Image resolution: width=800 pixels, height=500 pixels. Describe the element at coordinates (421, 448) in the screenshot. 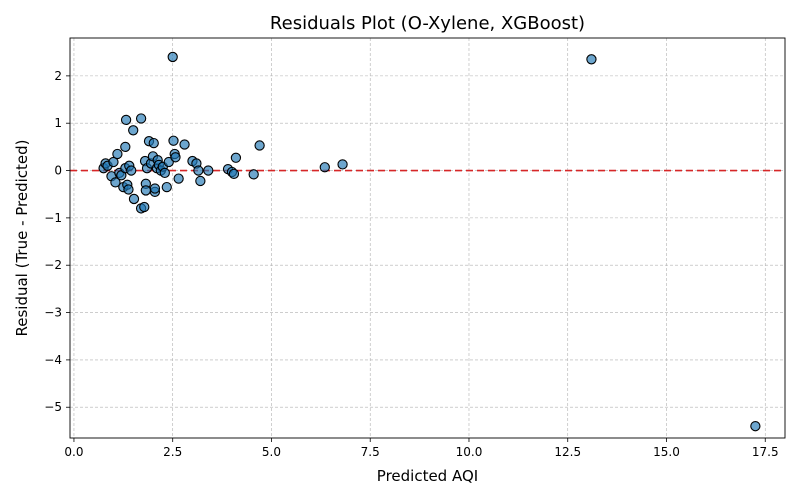

I see `x-axis-ticks: 0.0 2.5 5.0 7.5 10.0 12.5 15.0 17.5` at that location.